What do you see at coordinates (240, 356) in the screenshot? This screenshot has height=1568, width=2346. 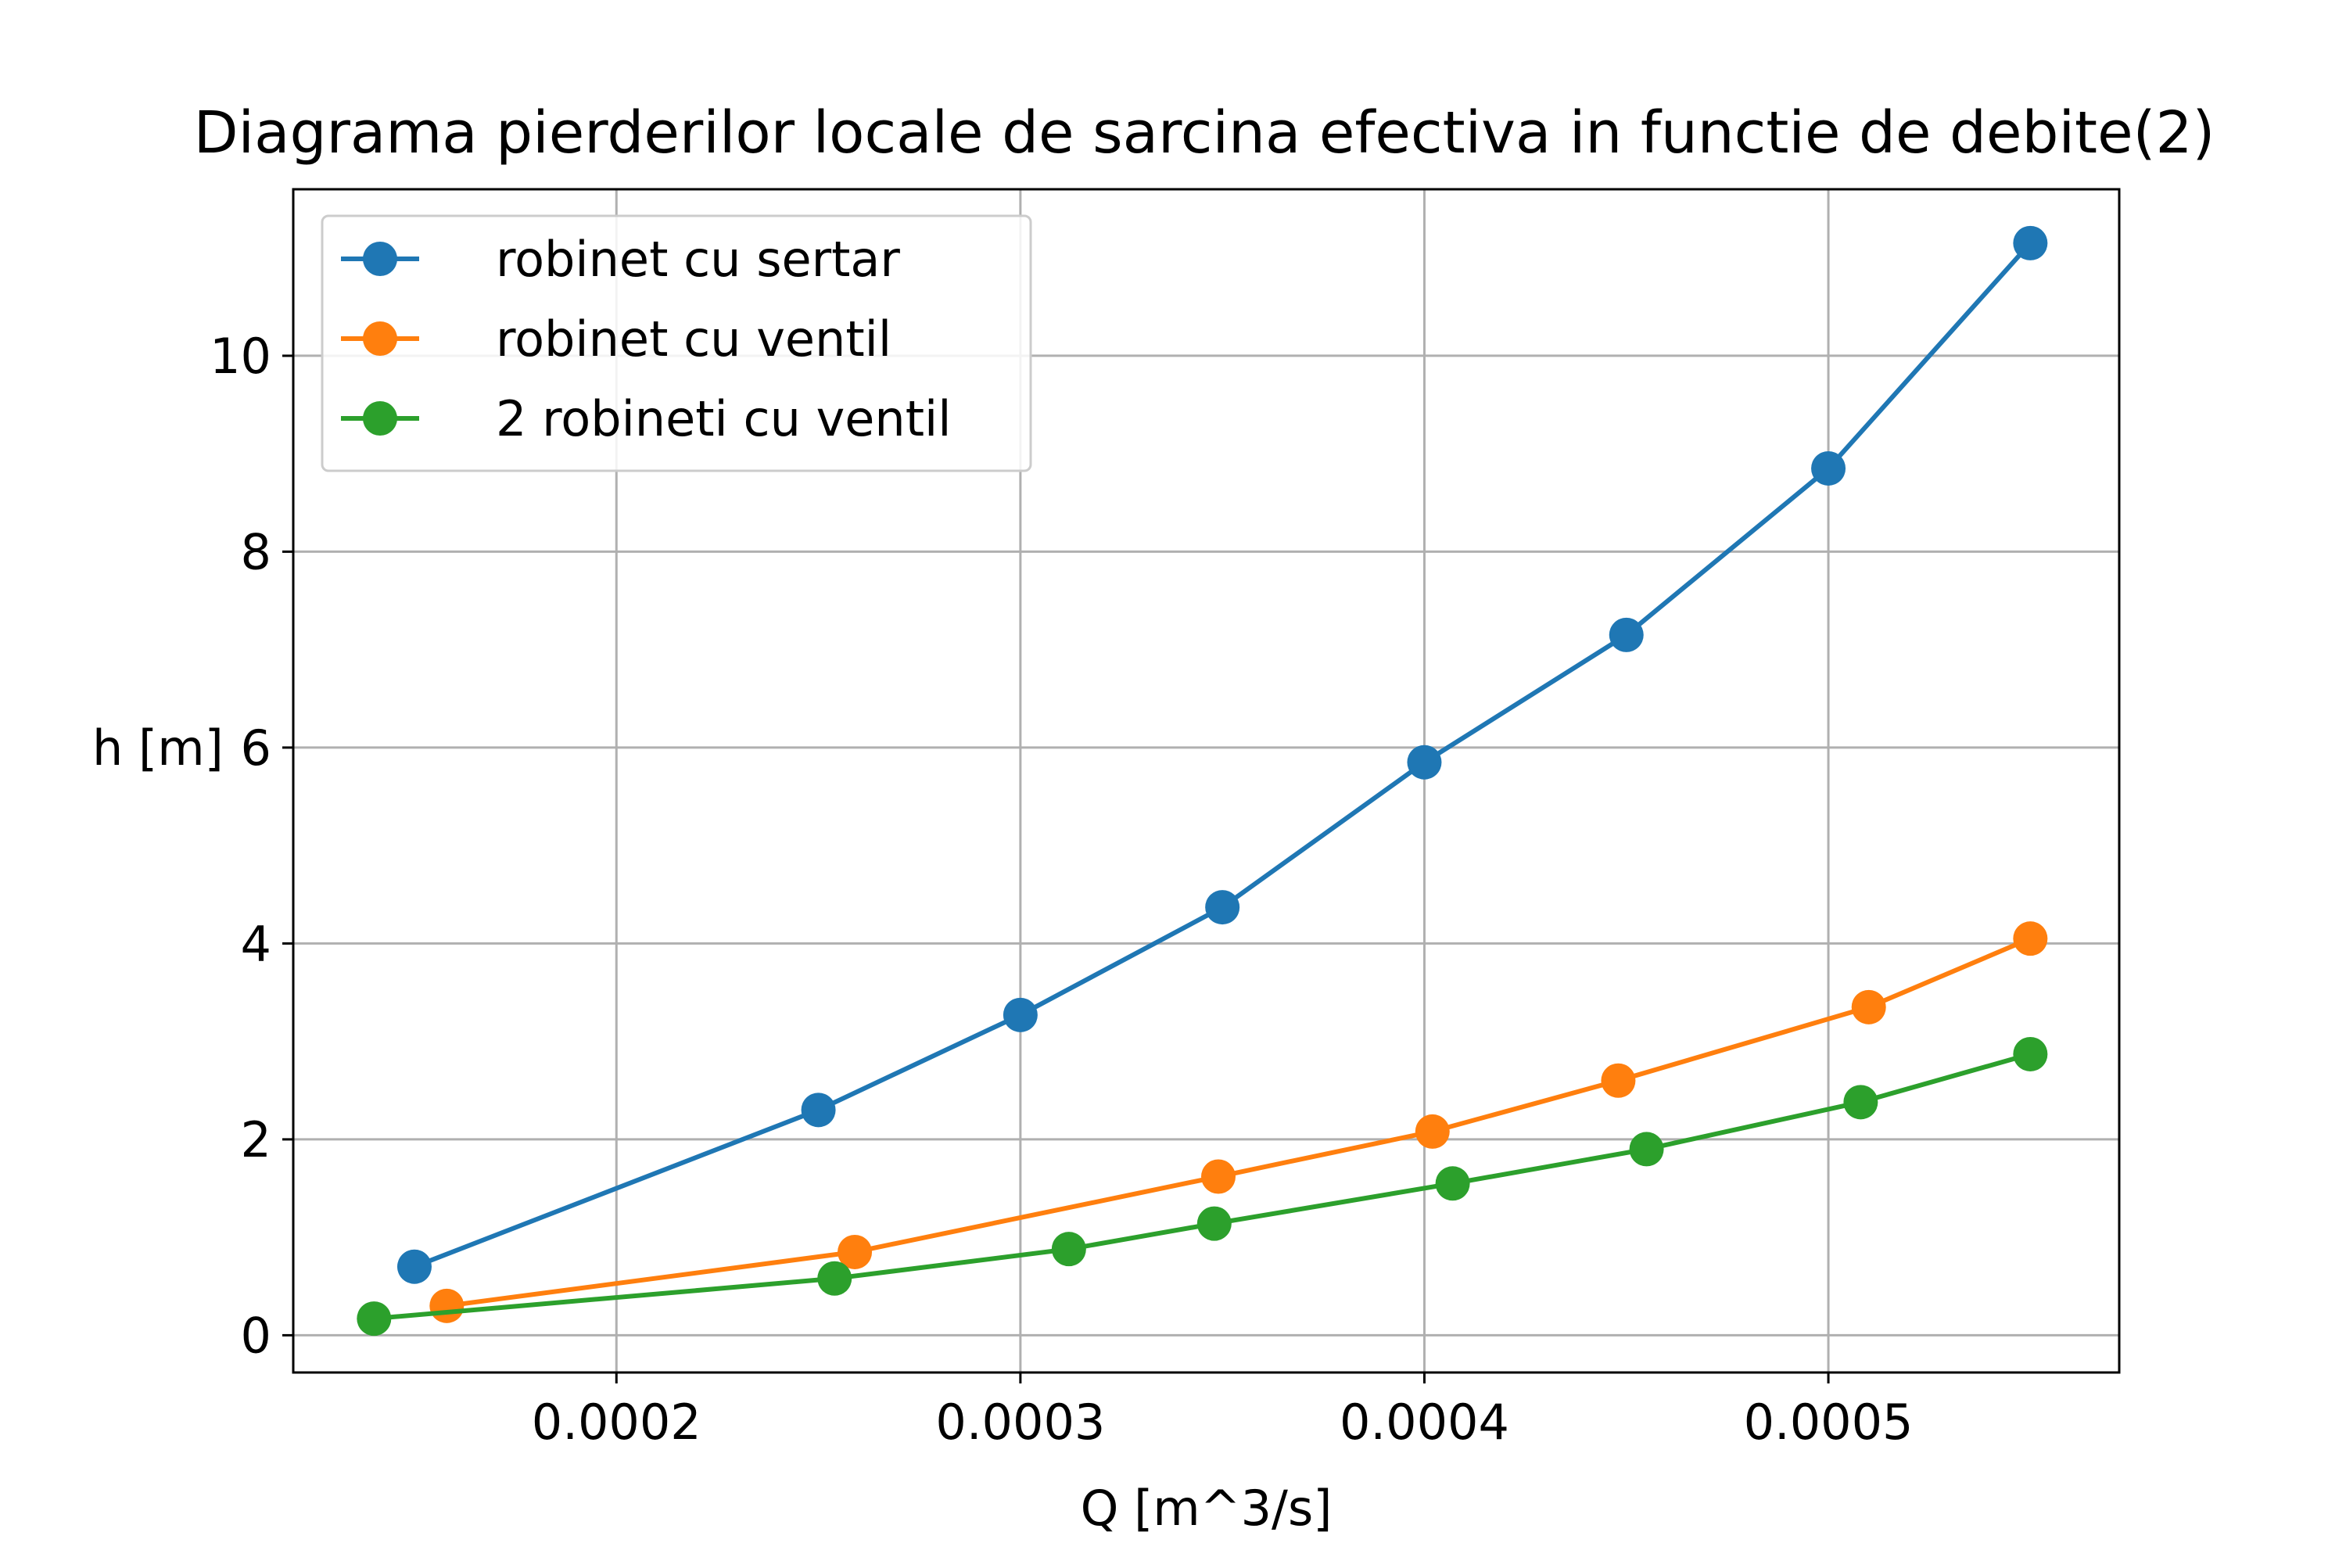 I see `y-tick-label: 10` at bounding box center [240, 356].